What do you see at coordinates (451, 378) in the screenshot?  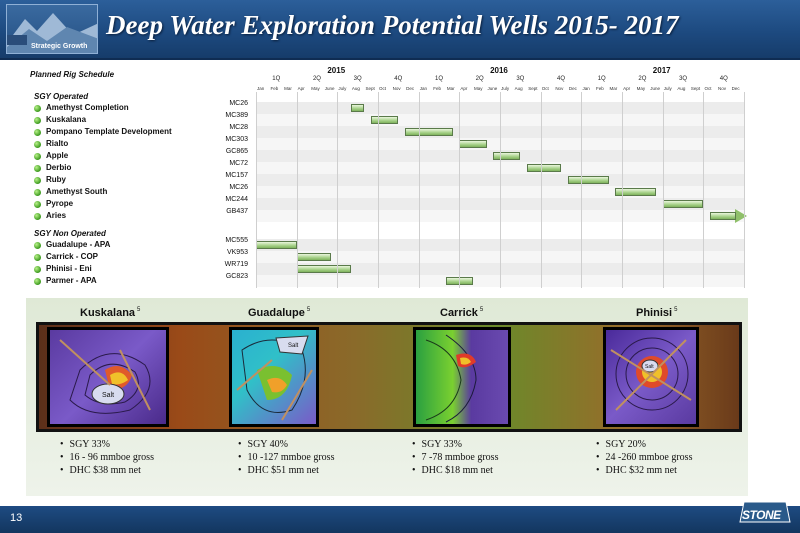 I see `contour-map-icon` at bounding box center [451, 378].